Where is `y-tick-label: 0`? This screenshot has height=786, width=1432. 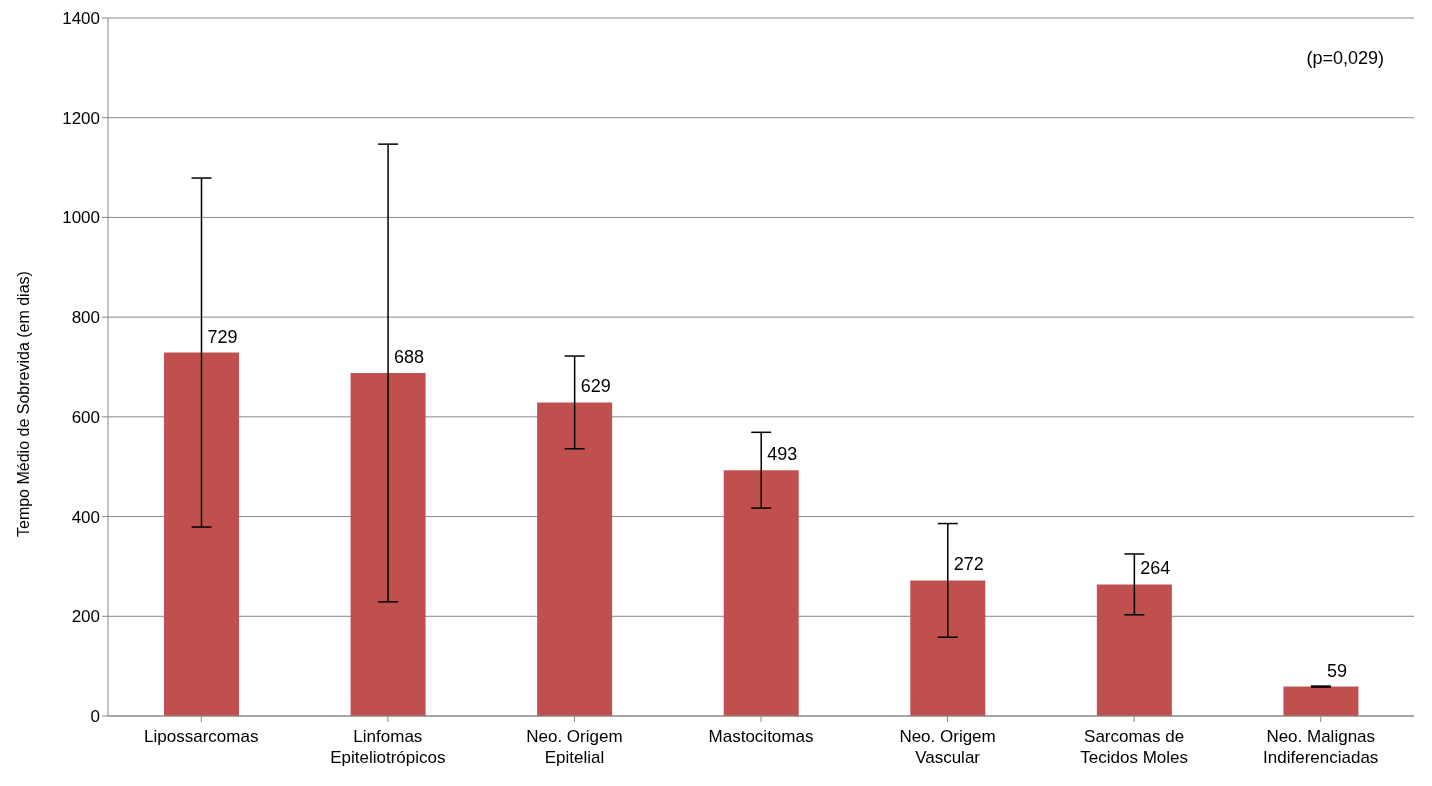 y-tick-label: 0 is located at coordinates (95, 717).